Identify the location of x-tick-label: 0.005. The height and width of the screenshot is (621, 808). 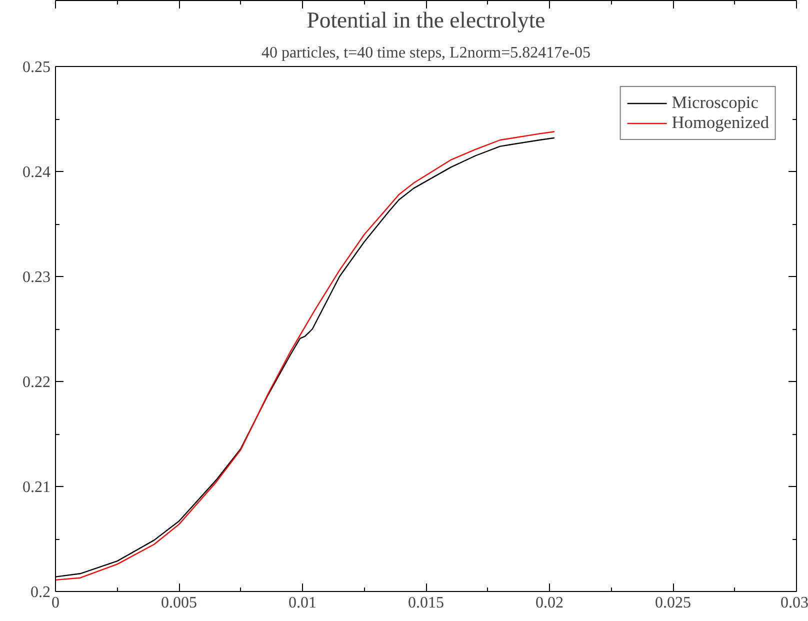
(179, 603).